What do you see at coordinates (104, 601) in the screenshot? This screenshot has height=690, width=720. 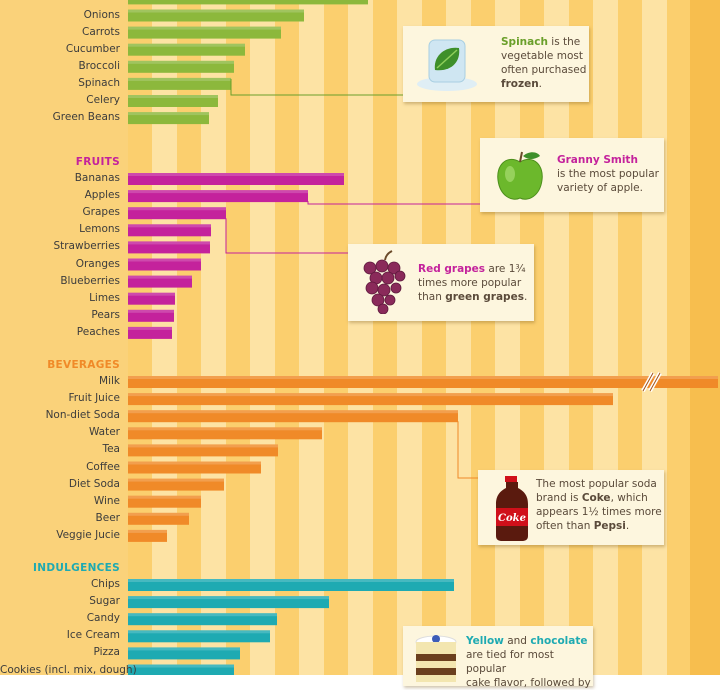 I see `label-sugar: Sugar` at bounding box center [104, 601].